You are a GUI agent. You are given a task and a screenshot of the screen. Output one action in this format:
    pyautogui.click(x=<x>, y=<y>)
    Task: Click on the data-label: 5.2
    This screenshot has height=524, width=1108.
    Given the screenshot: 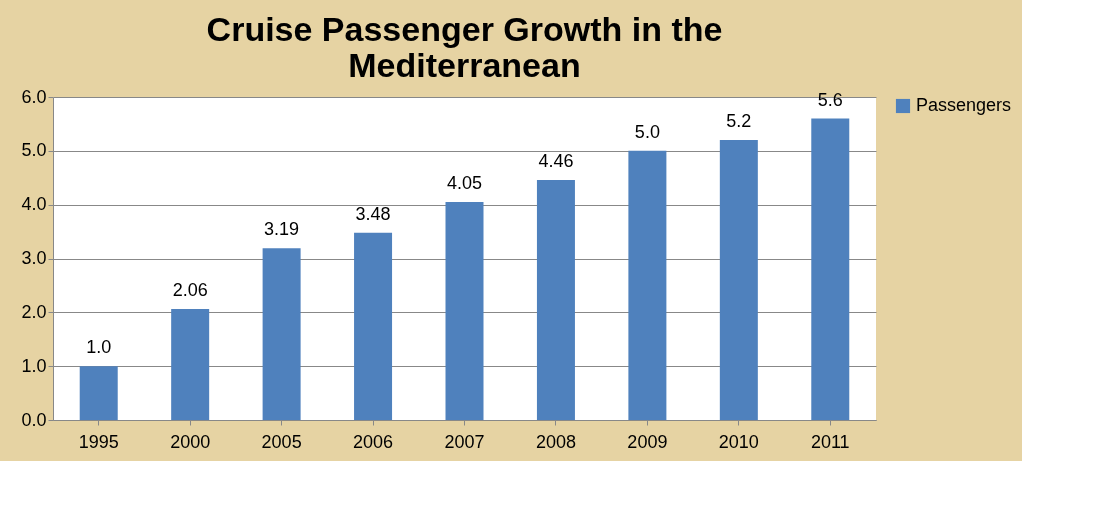 What is the action you would take?
    pyautogui.click(x=739, y=121)
    